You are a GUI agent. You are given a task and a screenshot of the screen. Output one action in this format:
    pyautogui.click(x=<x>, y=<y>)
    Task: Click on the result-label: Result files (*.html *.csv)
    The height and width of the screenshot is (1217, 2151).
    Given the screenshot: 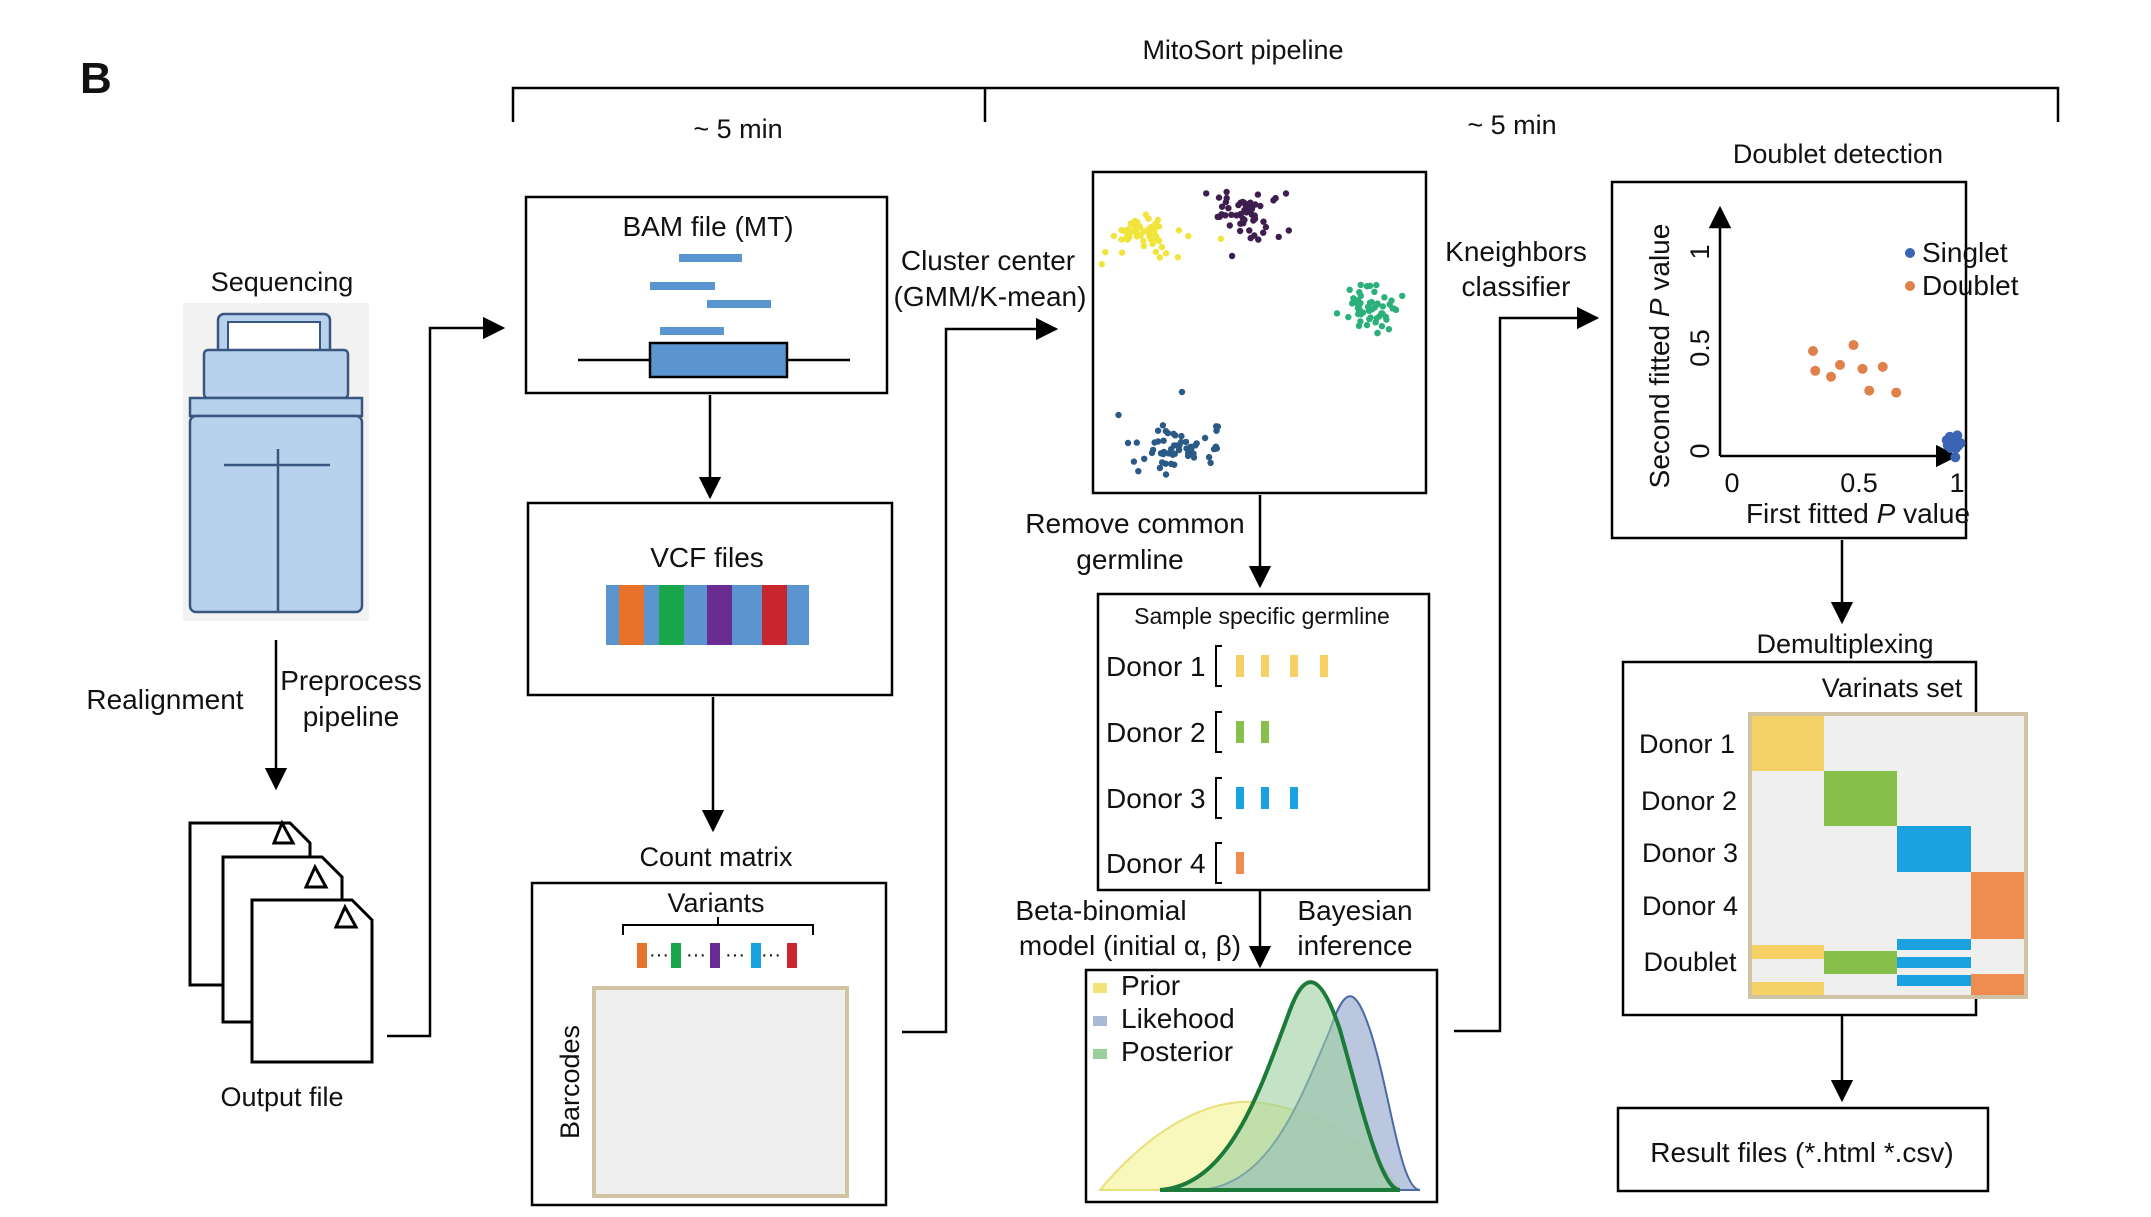 What is the action you would take?
    pyautogui.click(x=1801, y=1152)
    